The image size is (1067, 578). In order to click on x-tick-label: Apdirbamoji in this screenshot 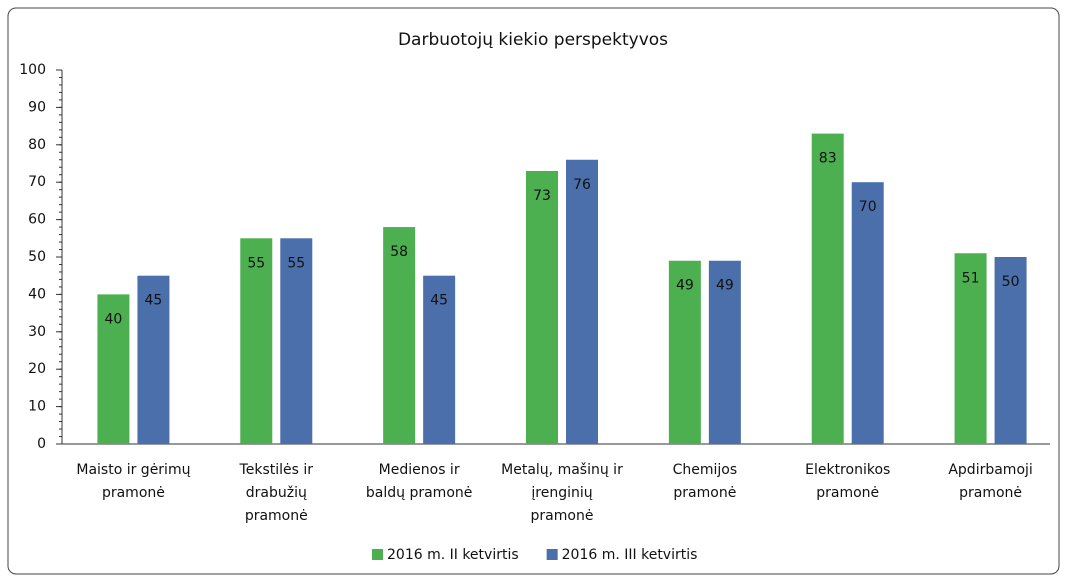, I will do `click(990, 470)`.